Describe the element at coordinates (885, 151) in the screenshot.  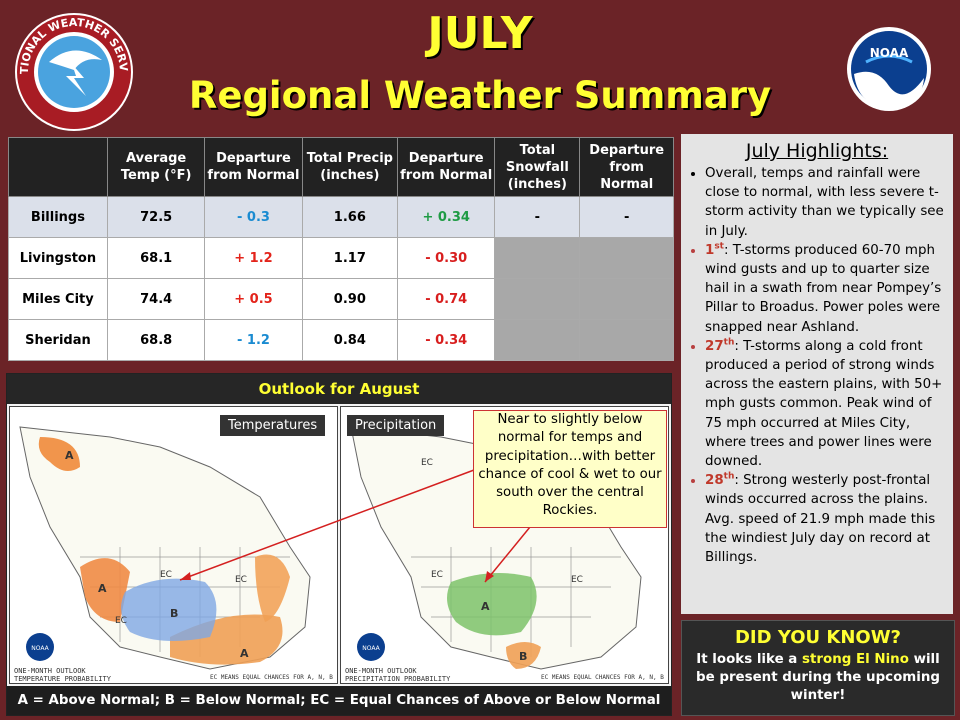
I see `highlights-title-colon: :` at that location.